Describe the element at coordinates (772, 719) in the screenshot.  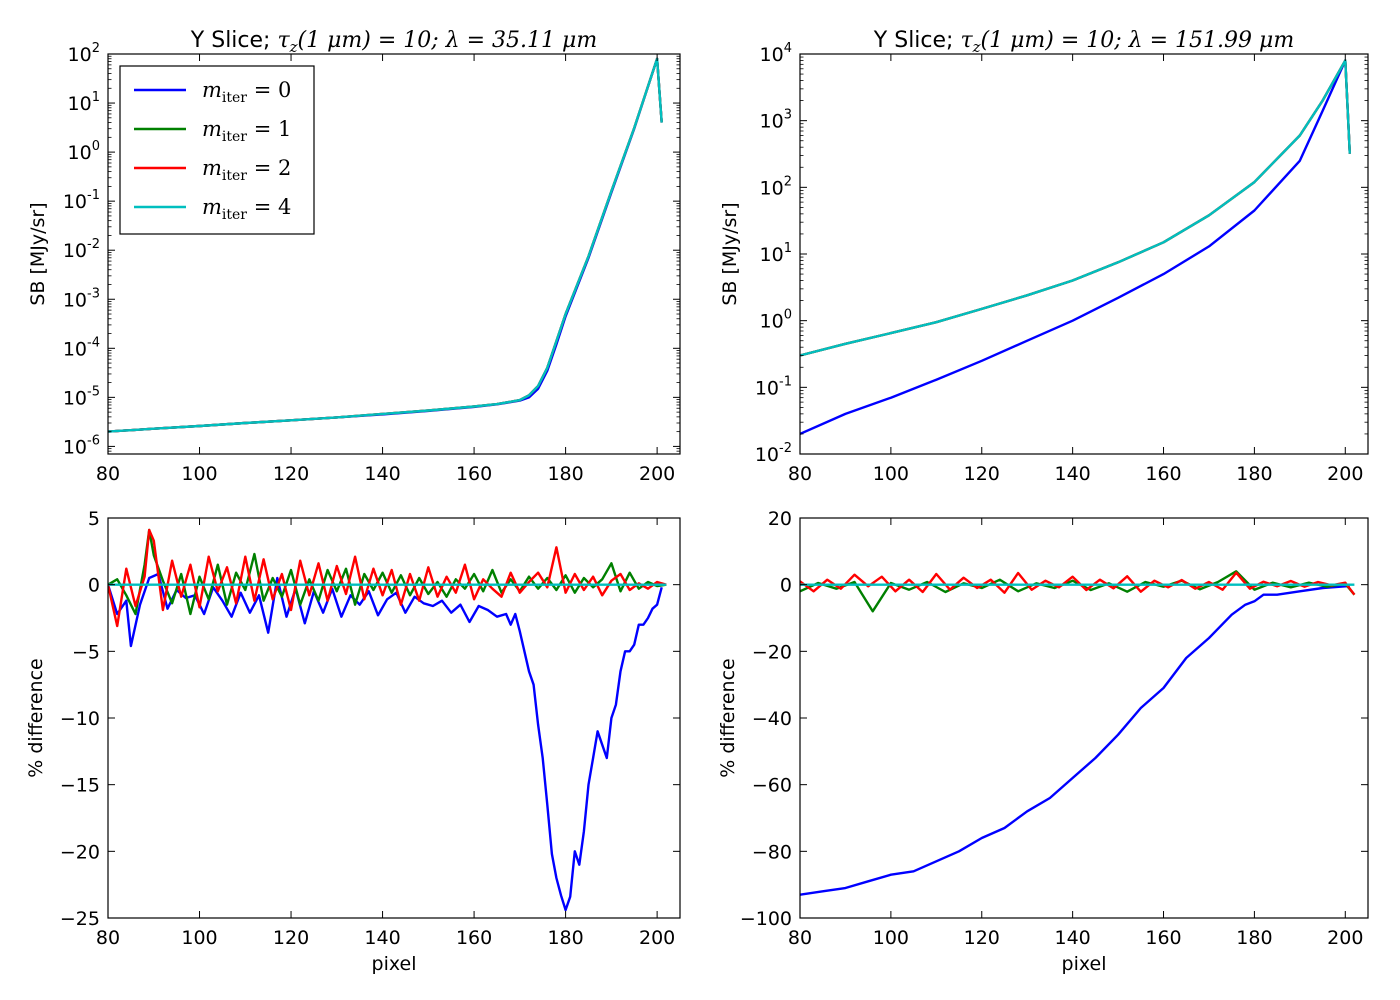
I see `y-tick-label: −40` at that location.